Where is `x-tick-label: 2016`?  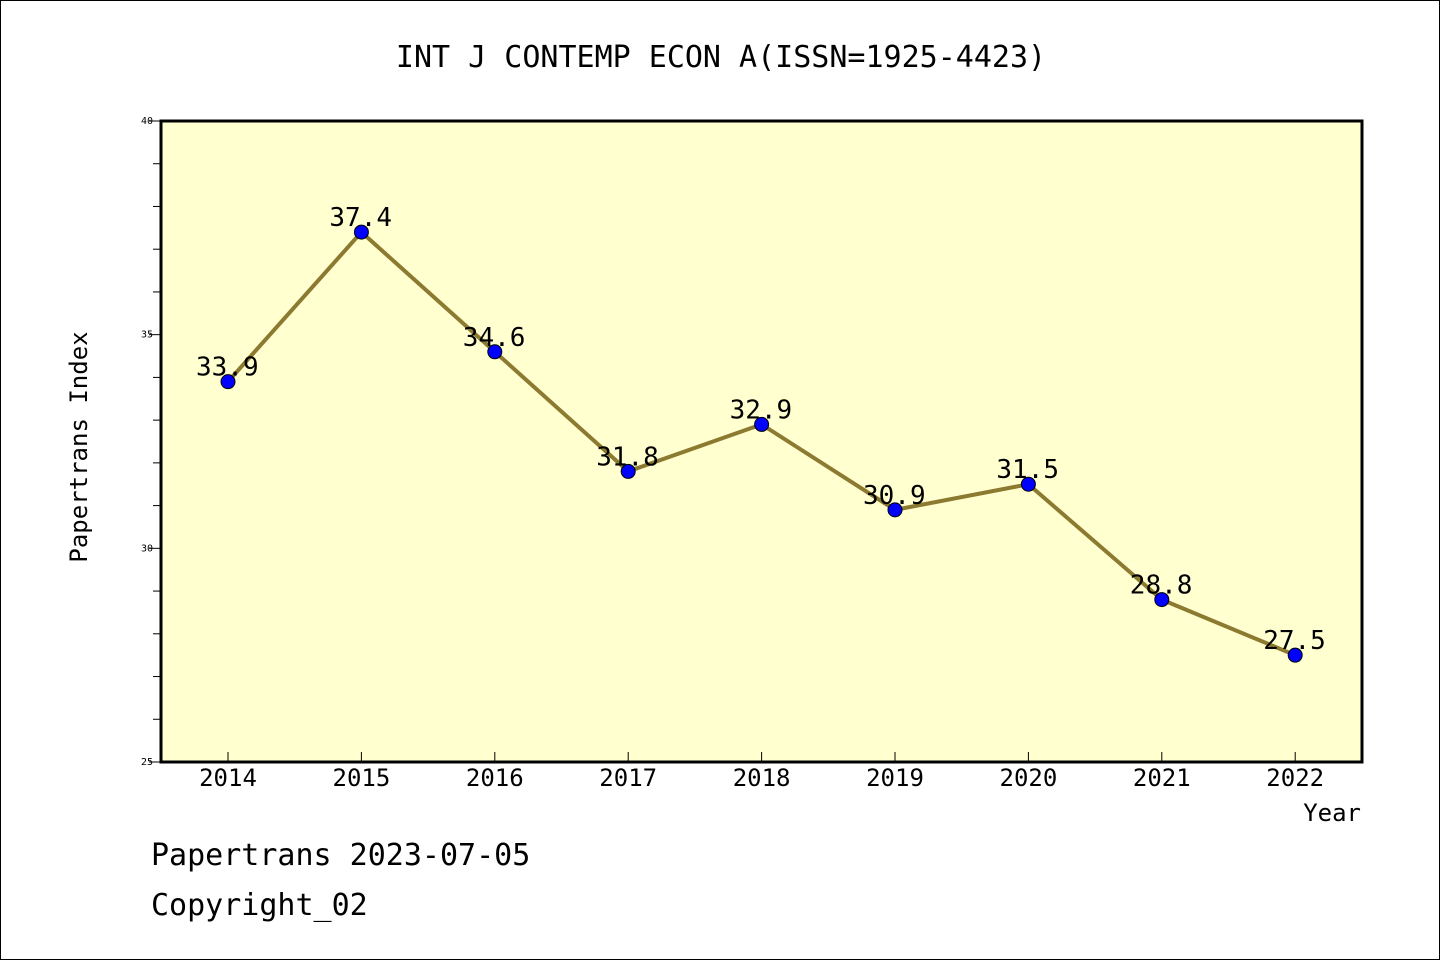
x-tick-label: 2016 is located at coordinates (495, 778).